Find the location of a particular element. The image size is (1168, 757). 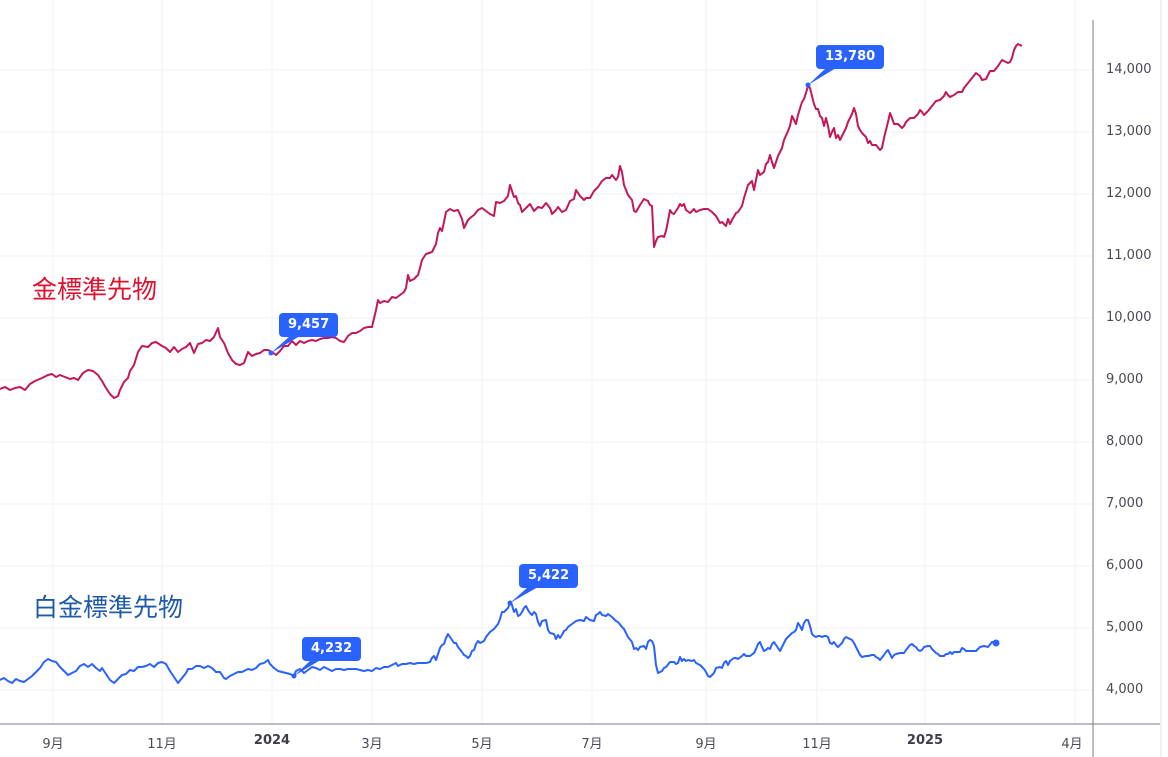

y-tick-7000: 7,000 is located at coordinates (1125, 503).